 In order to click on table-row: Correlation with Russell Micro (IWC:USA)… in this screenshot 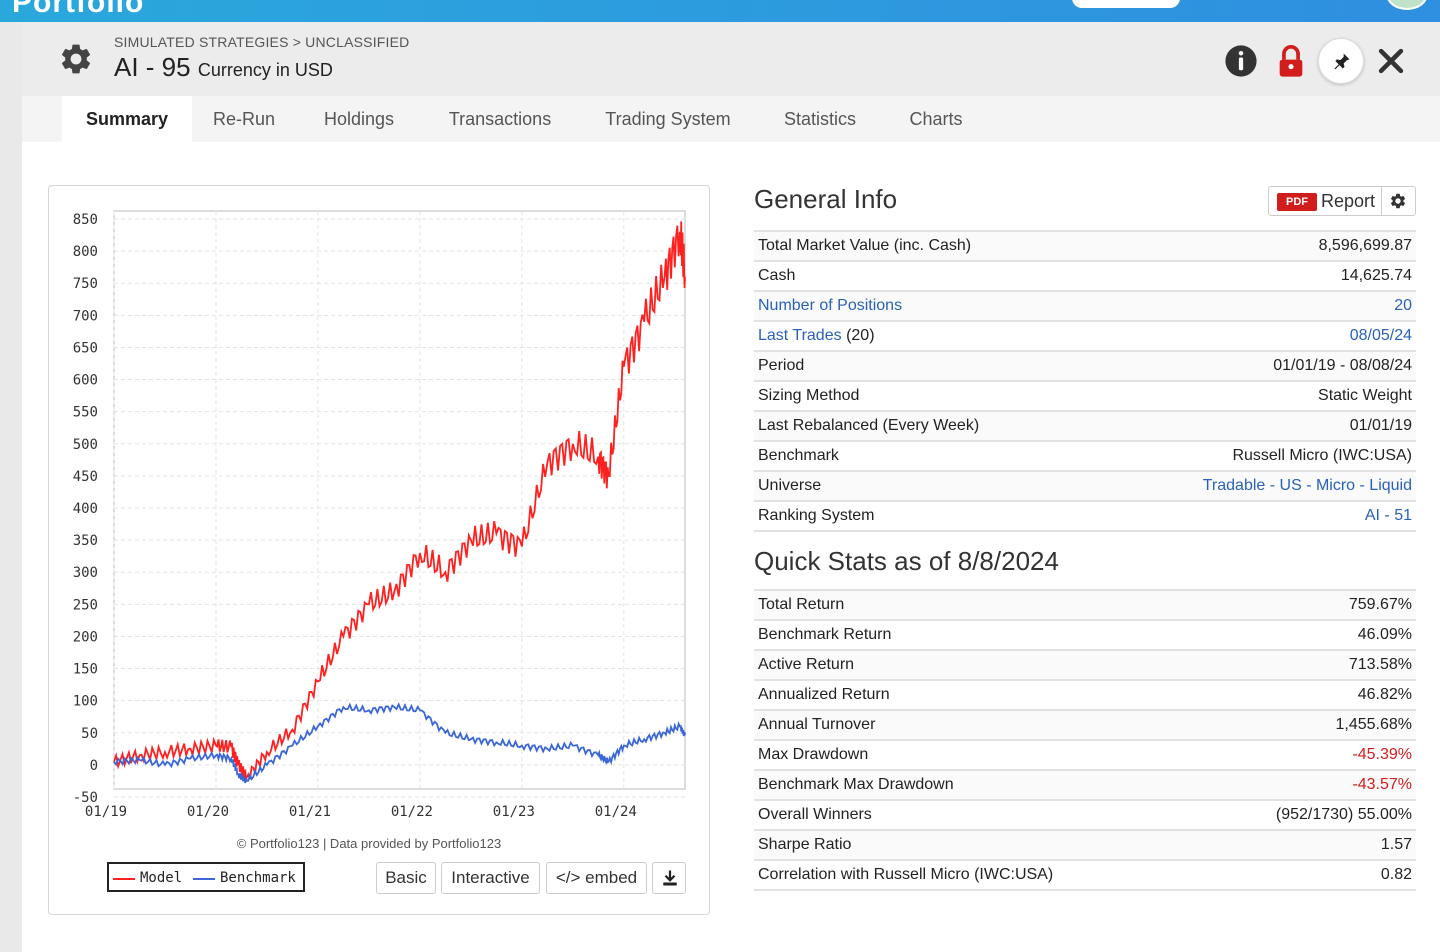, I will do `click(1085, 875)`.